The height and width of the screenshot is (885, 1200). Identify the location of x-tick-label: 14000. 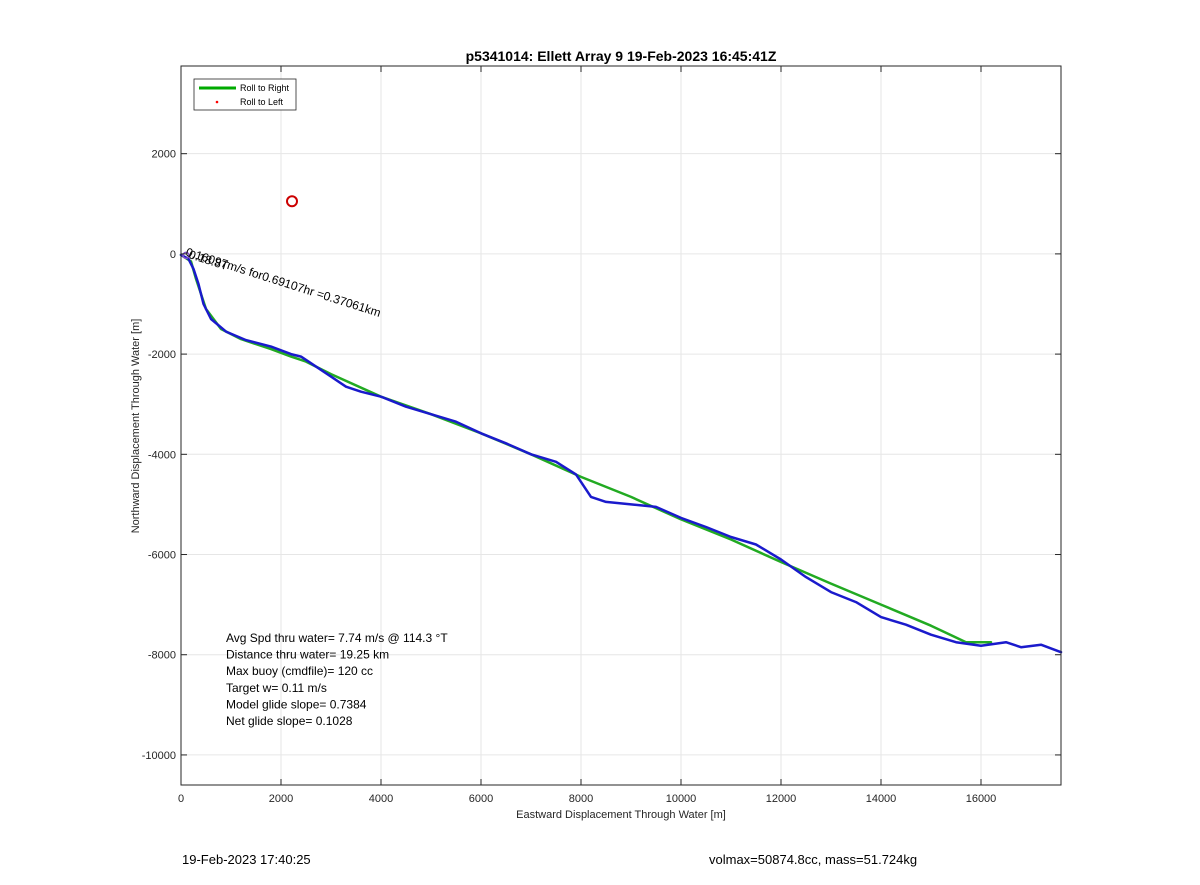
(881, 799).